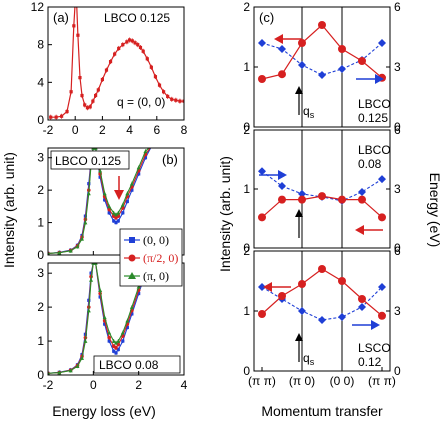  What do you see at coordinates (93, 385) in the screenshot?
I see `panel-b-x-tick-label: 0` at bounding box center [93, 385].